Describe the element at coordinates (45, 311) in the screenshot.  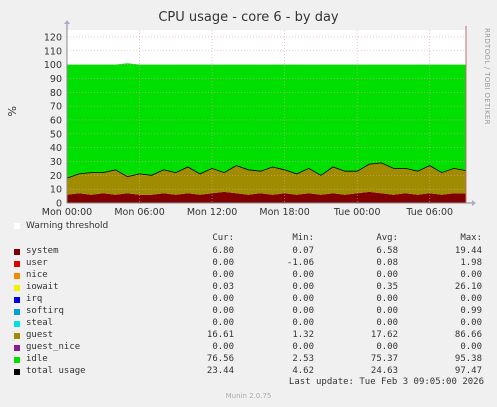
I see `legend-name: softirq` at that location.